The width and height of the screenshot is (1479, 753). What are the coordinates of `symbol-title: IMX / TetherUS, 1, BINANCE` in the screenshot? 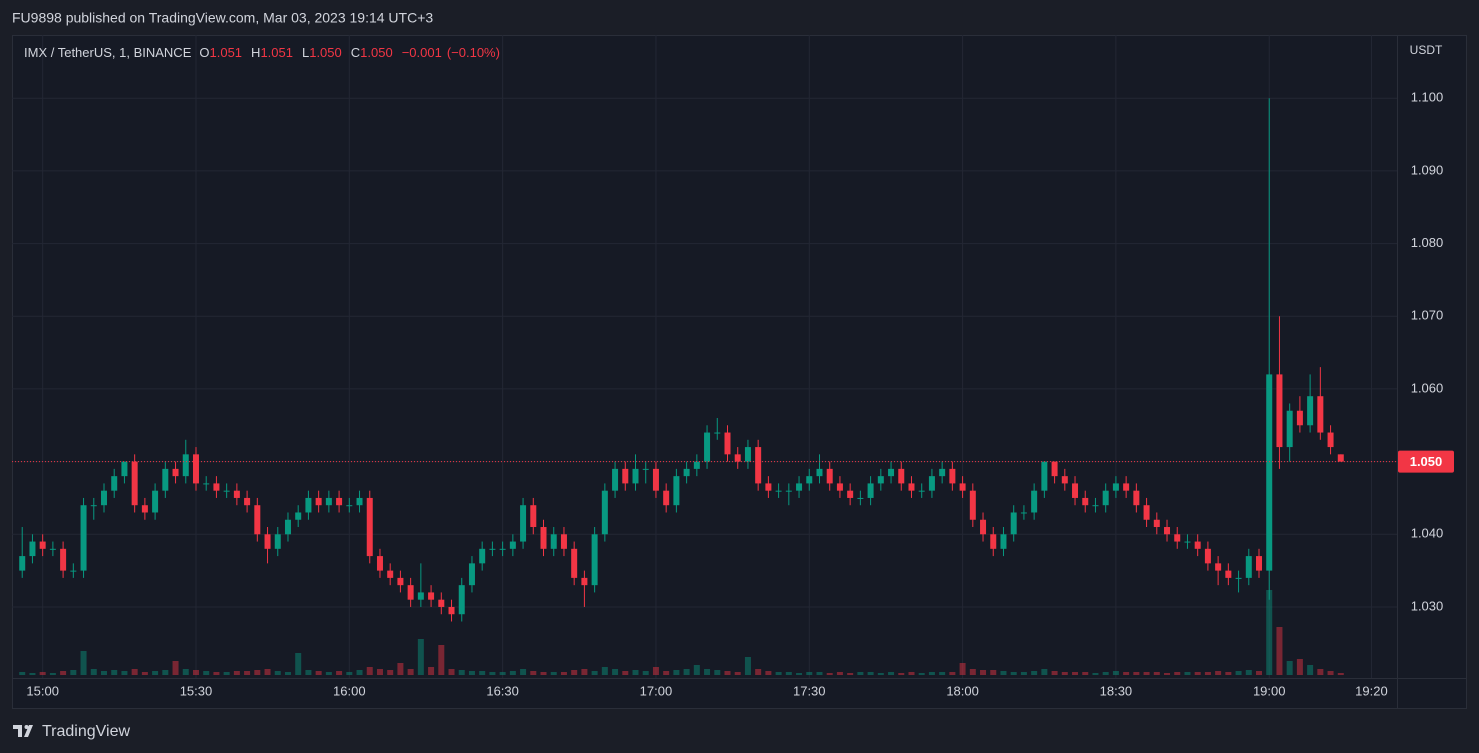 It's located at (108, 52).